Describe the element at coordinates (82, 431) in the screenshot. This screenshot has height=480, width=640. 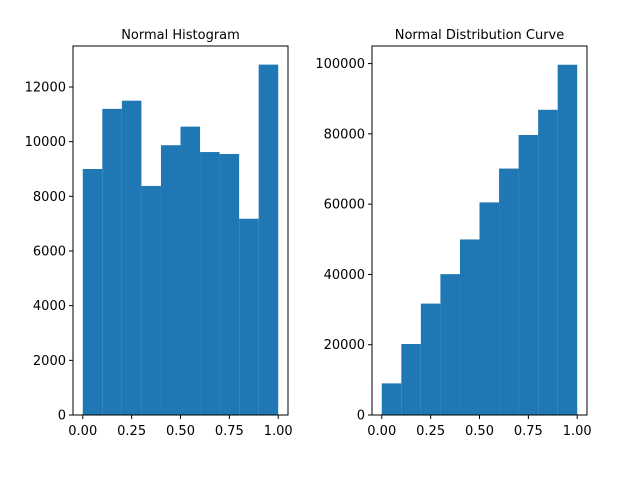
I see `histogram-x-tick-label: 0.00` at that location.